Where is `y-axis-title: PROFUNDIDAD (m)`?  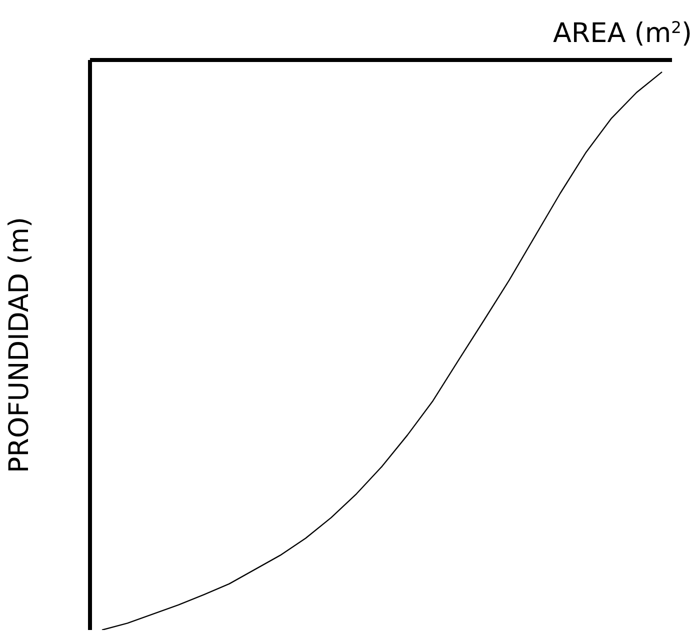 y-axis-title: PROFUNDIDAD (m) is located at coordinates (19, 345).